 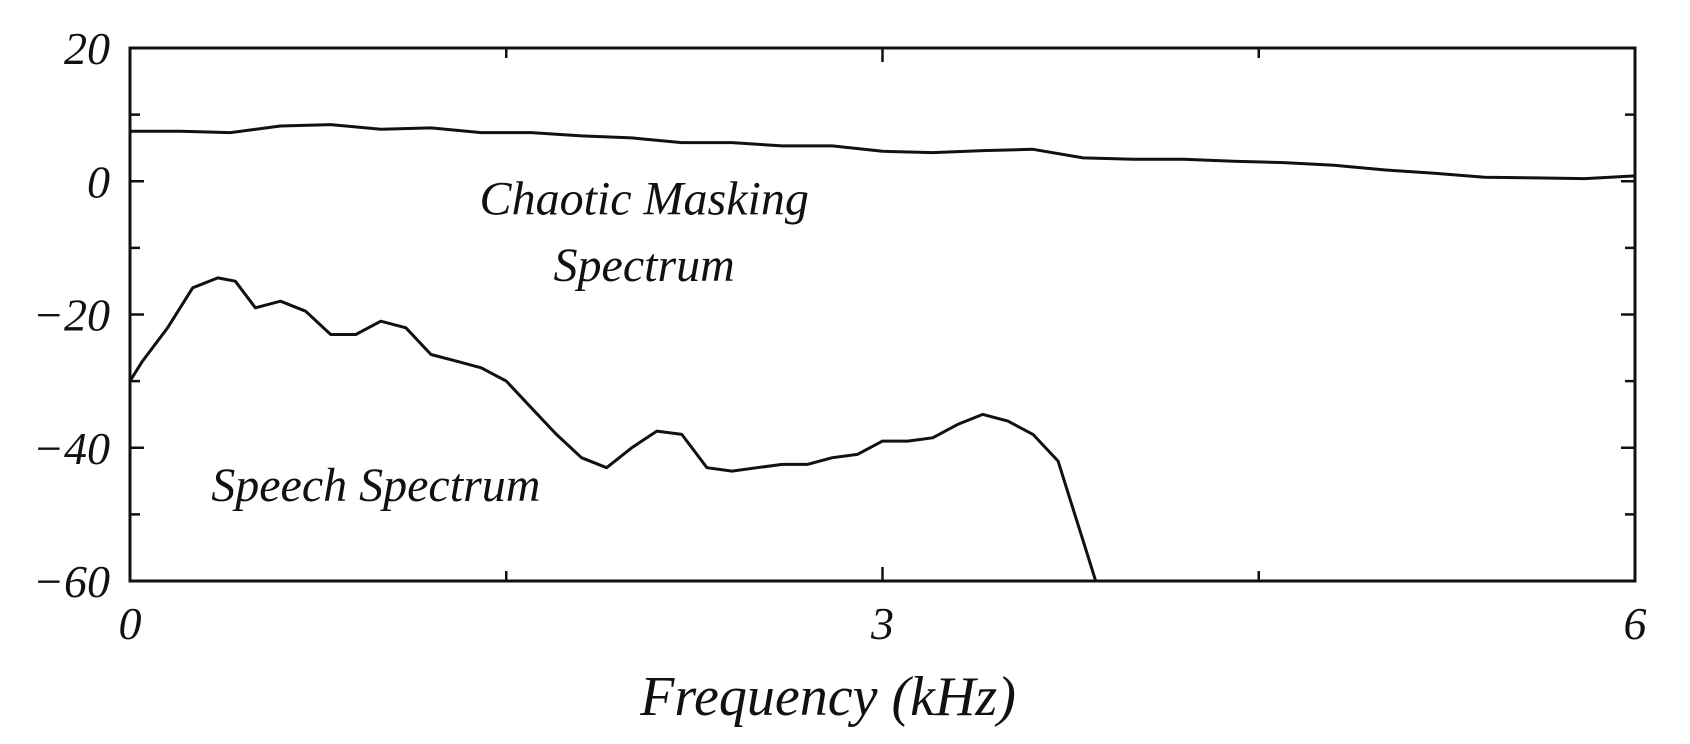 I want to click on y-tick-label-2: −20, so click(x=71, y=315).